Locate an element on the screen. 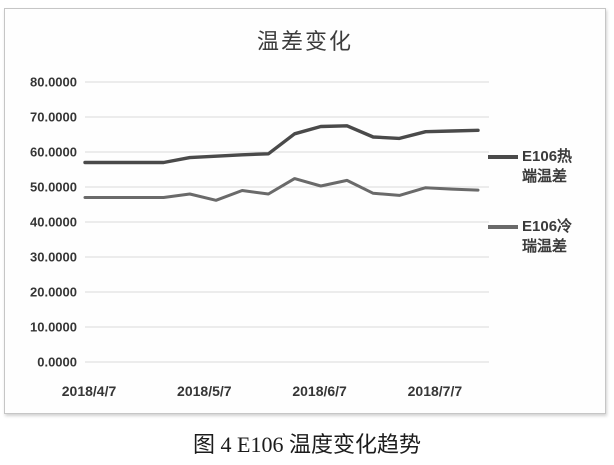 This screenshot has height=465, width=614. y-tick-label: 70.0000 is located at coordinates (53, 117).